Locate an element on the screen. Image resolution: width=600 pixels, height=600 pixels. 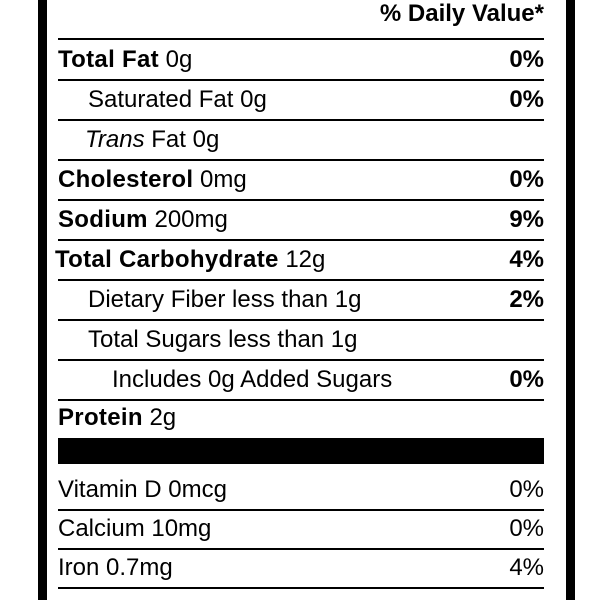
daily-value: 2% is located at coordinates (526, 299).